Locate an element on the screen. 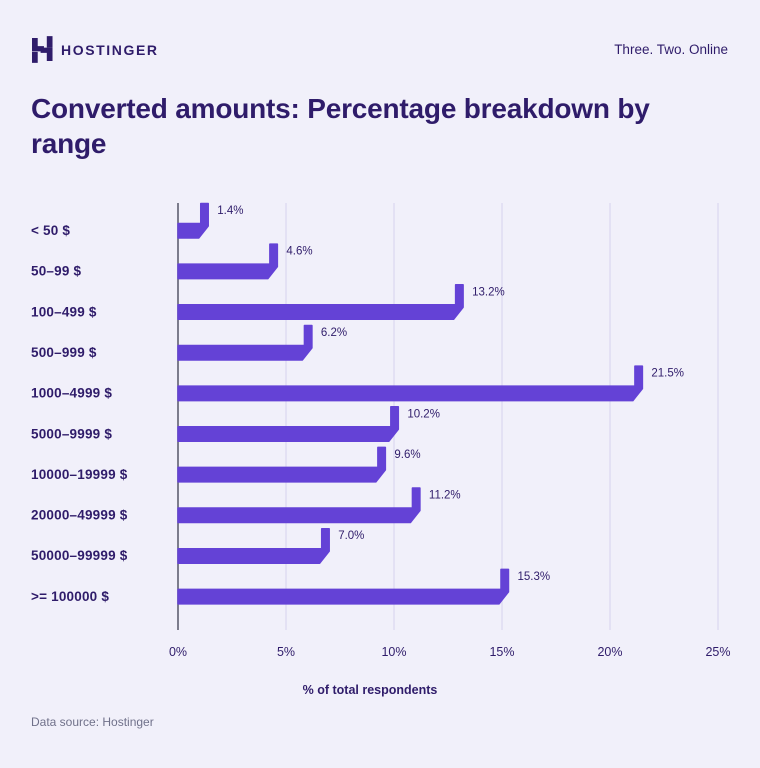 This screenshot has width=760, height=768. header-tagline: Three. Two. Online is located at coordinates (671, 49).